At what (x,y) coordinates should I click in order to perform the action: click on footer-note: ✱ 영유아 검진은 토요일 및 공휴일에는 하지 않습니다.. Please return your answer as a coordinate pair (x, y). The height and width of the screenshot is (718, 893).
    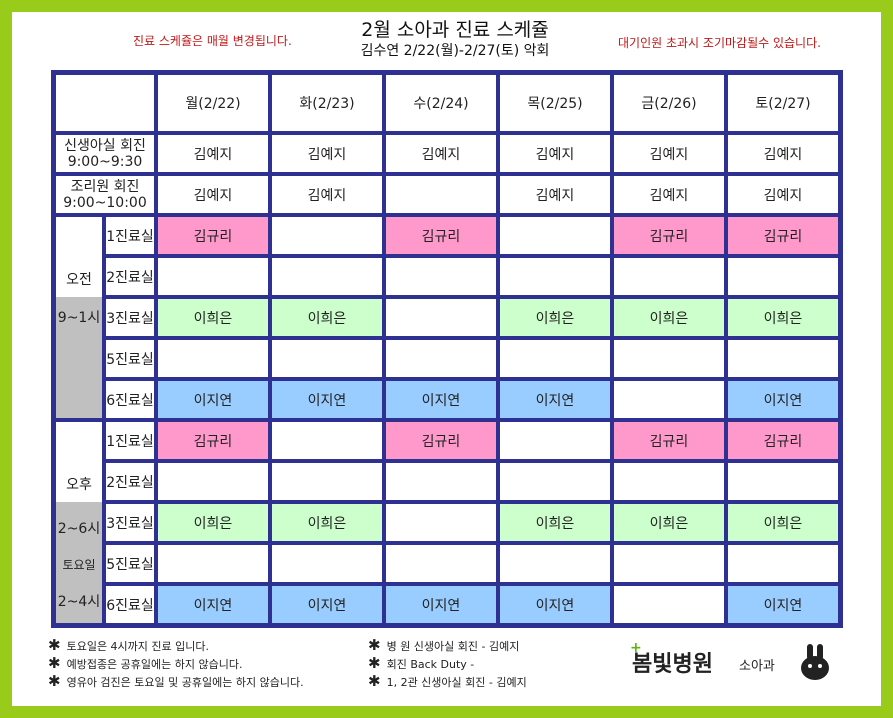
    Looking at the image, I should click on (176, 681).